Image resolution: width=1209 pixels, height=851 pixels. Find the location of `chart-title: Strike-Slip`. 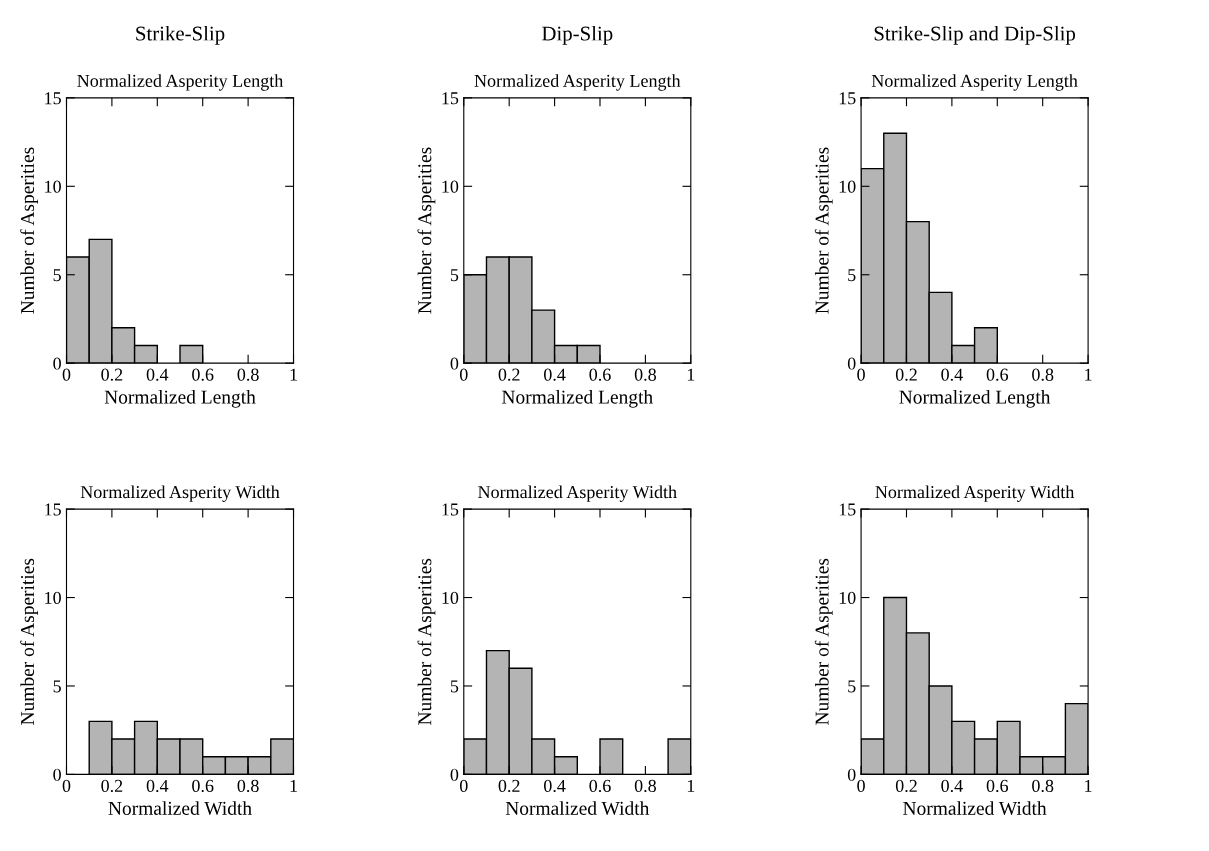

chart-title: Strike-Slip is located at coordinates (180, 35).